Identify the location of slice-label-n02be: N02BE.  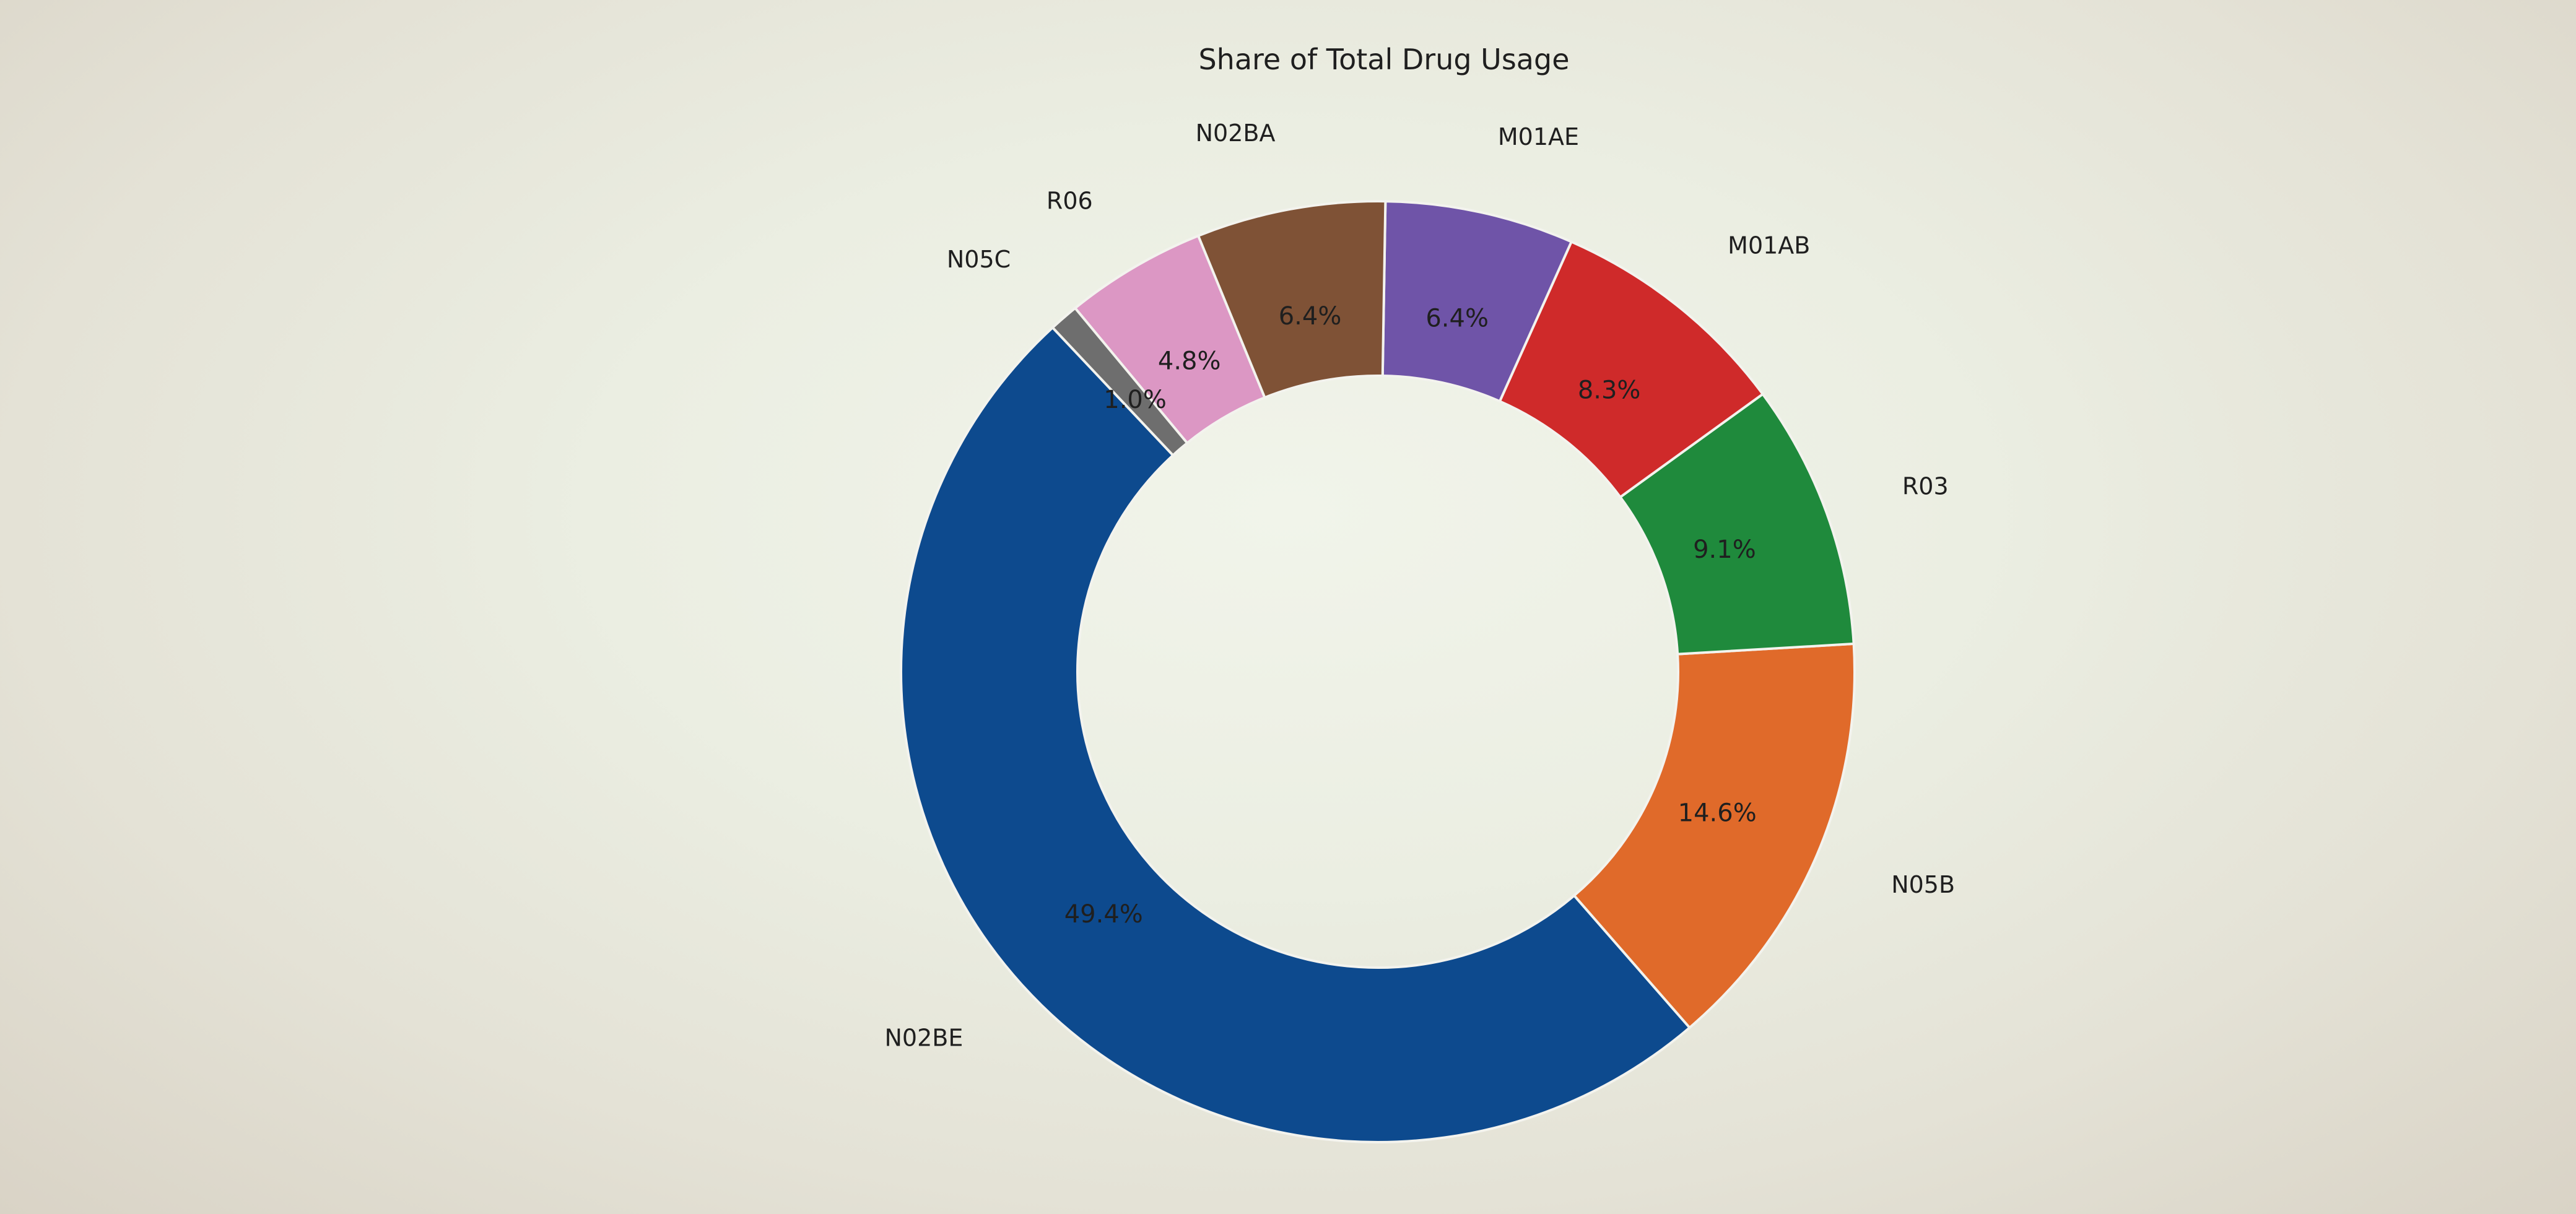
(923, 1037).